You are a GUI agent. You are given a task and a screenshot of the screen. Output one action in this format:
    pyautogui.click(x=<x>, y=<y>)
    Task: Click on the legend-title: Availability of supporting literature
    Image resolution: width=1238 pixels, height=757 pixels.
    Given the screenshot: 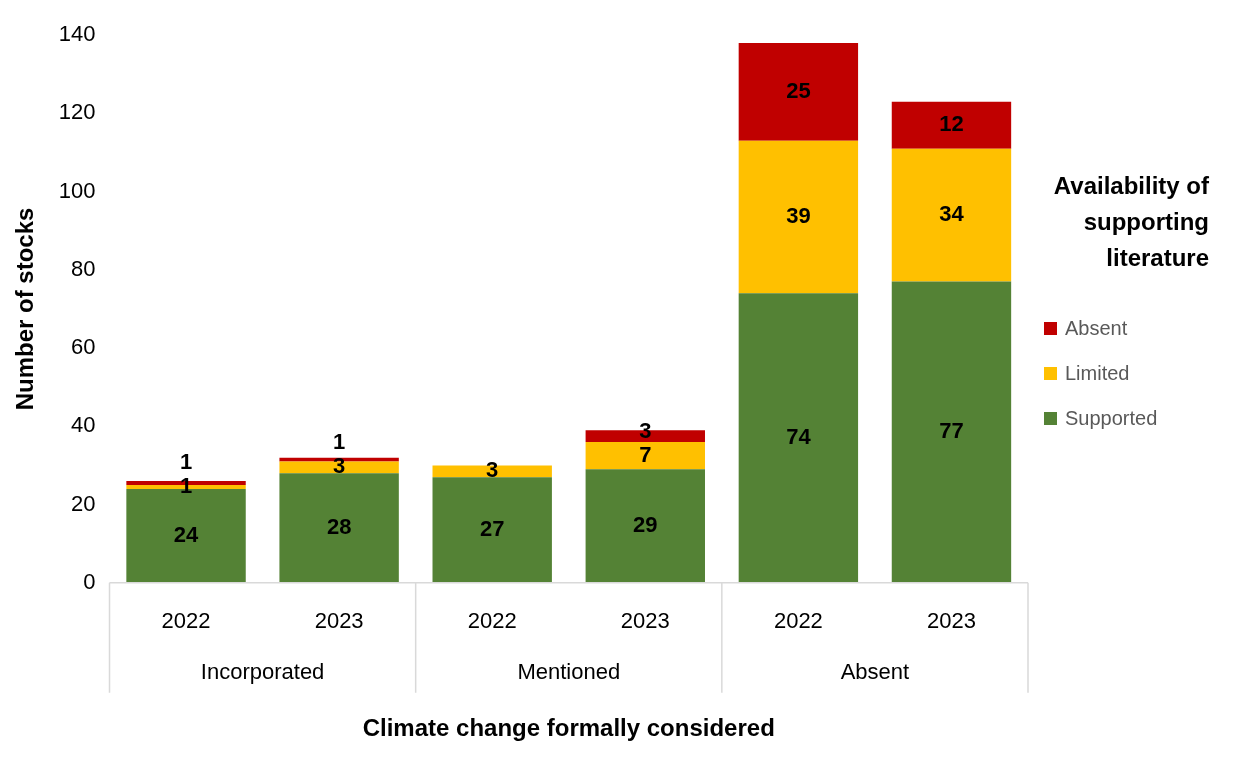 What is the action you would take?
    pyautogui.click(x=1130, y=222)
    